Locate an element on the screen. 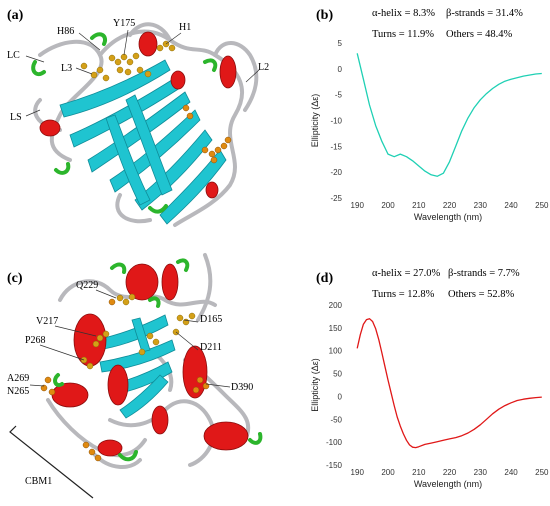 The height and width of the screenshot is (506, 550). cd-b-helix: α-helix = 8.3% is located at coordinates (403, 13).